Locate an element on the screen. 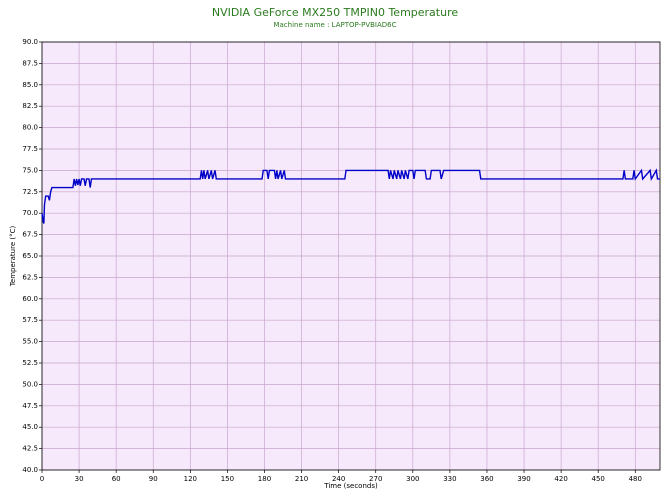 This screenshot has height=502, width=670. y-tick-label: 87.5 is located at coordinates (30, 63).